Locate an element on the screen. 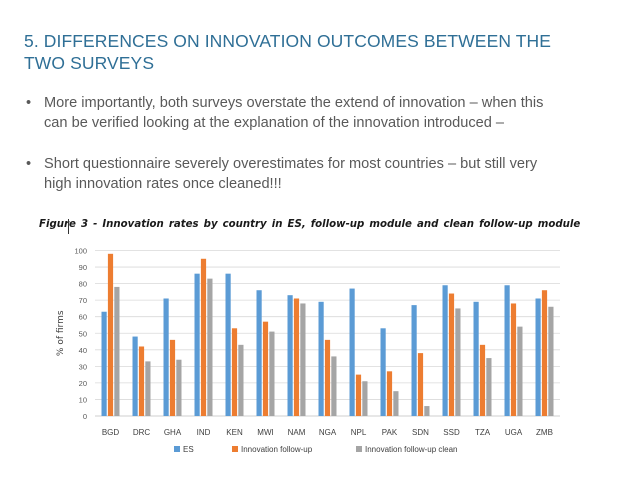 The width and height of the screenshot is (638, 478). x-tick-label: NGA is located at coordinates (328, 432).